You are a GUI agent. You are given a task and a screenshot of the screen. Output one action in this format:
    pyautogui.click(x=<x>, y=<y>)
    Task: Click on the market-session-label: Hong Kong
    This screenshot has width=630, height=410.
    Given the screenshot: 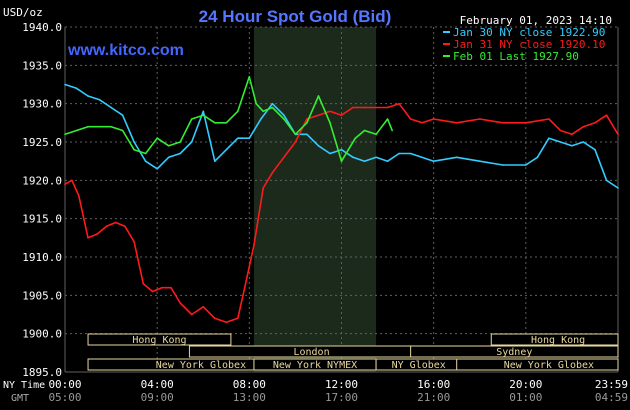 What is the action you would take?
    pyautogui.click(x=159, y=340)
    